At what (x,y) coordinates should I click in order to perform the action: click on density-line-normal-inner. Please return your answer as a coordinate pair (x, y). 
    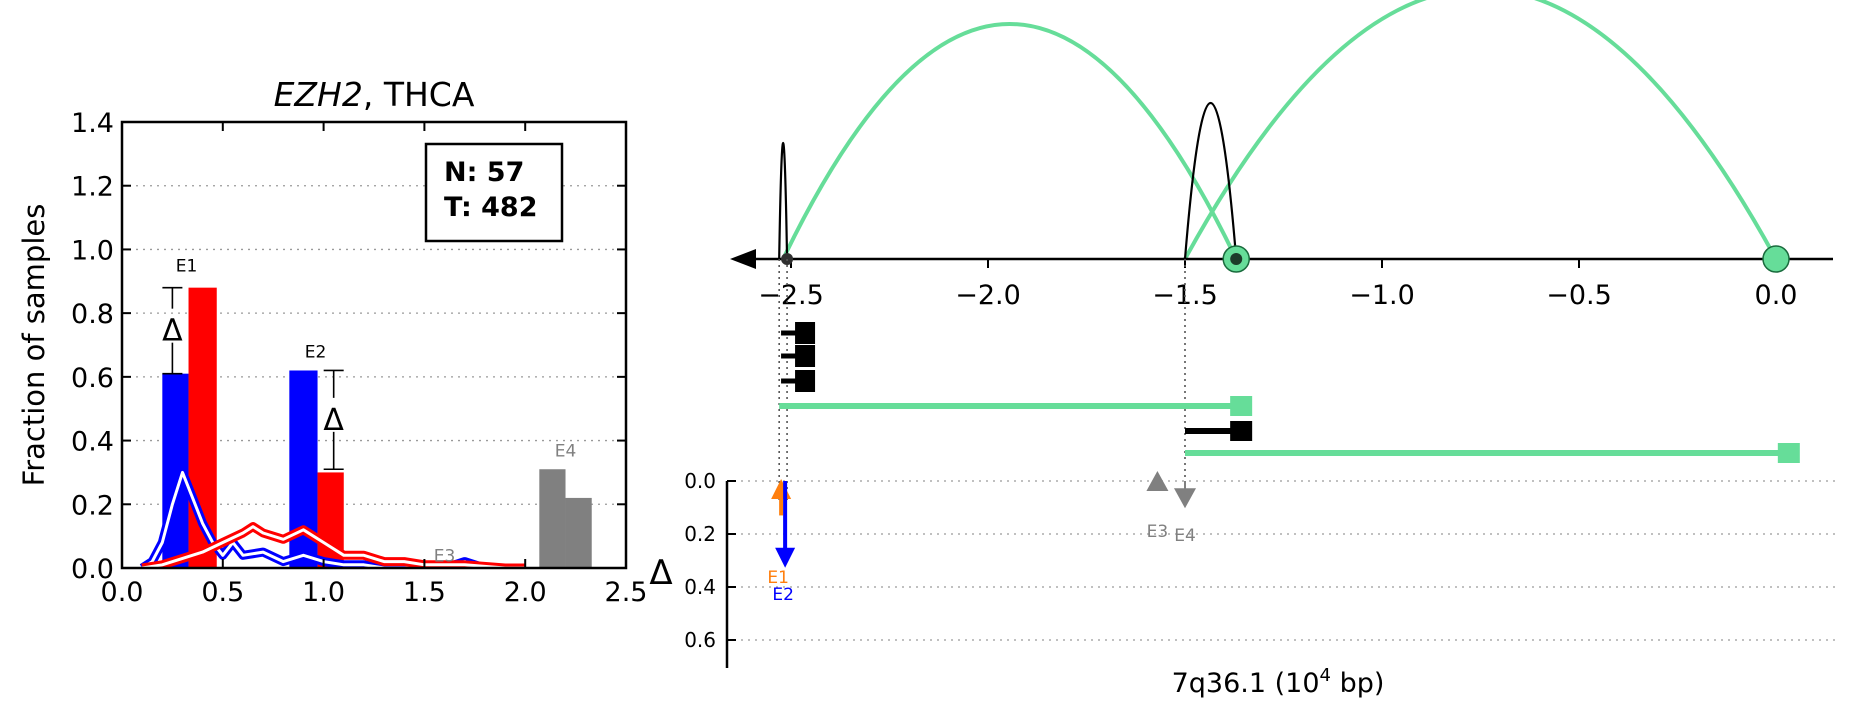
    Looking at the image, I should click on (313, 519).